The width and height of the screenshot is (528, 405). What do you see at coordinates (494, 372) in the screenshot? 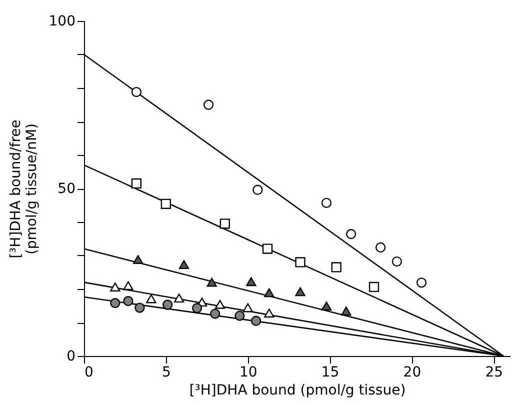
I see `x-tick-label: 25` at bounding box center [494, 372].